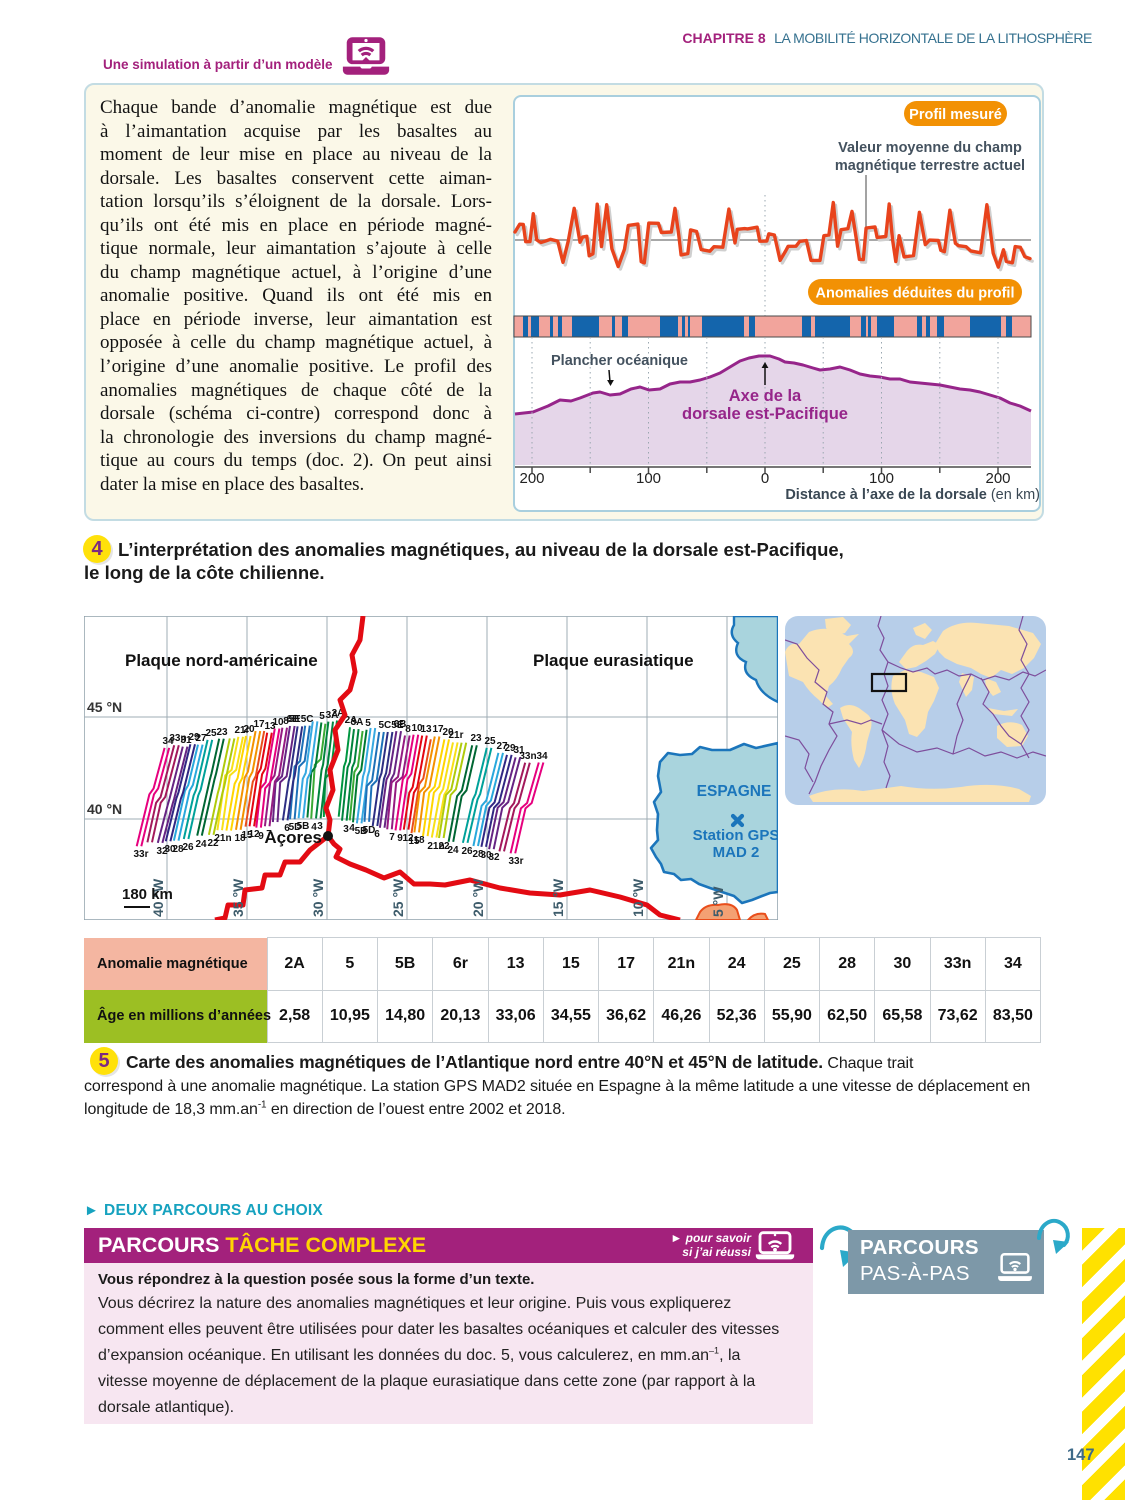  I want to click on svg-text: 40 °N, so click(104, 809).